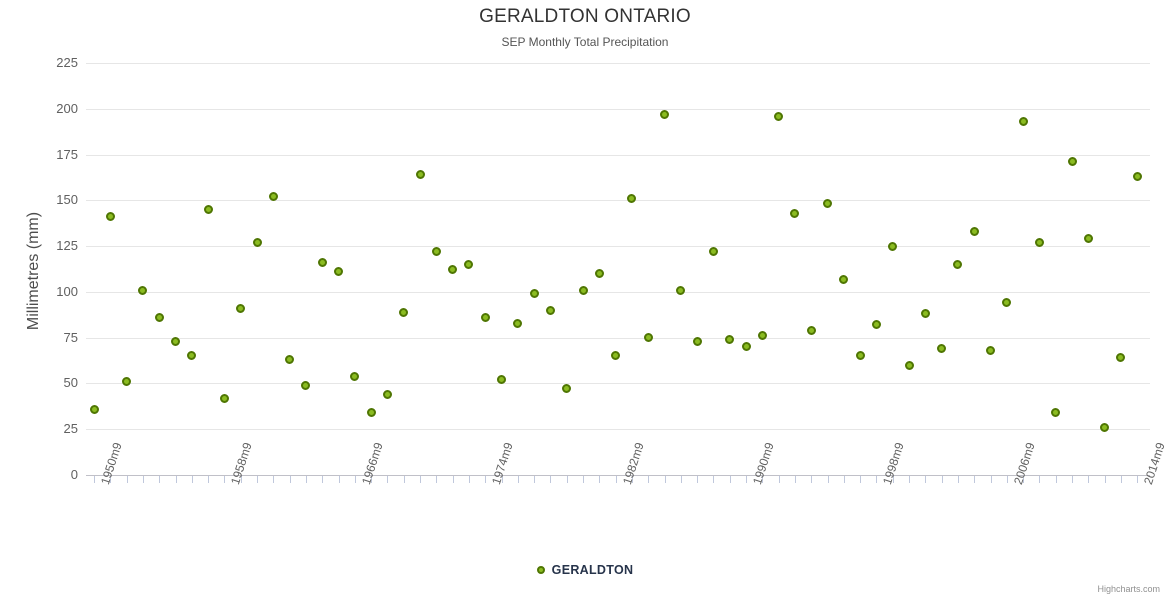 This screenshot has height=600, width=1170. What do you see at coordinates (618, 475) in the screenshot?
I see `x-axis-line` at bounding box center [618, 475].